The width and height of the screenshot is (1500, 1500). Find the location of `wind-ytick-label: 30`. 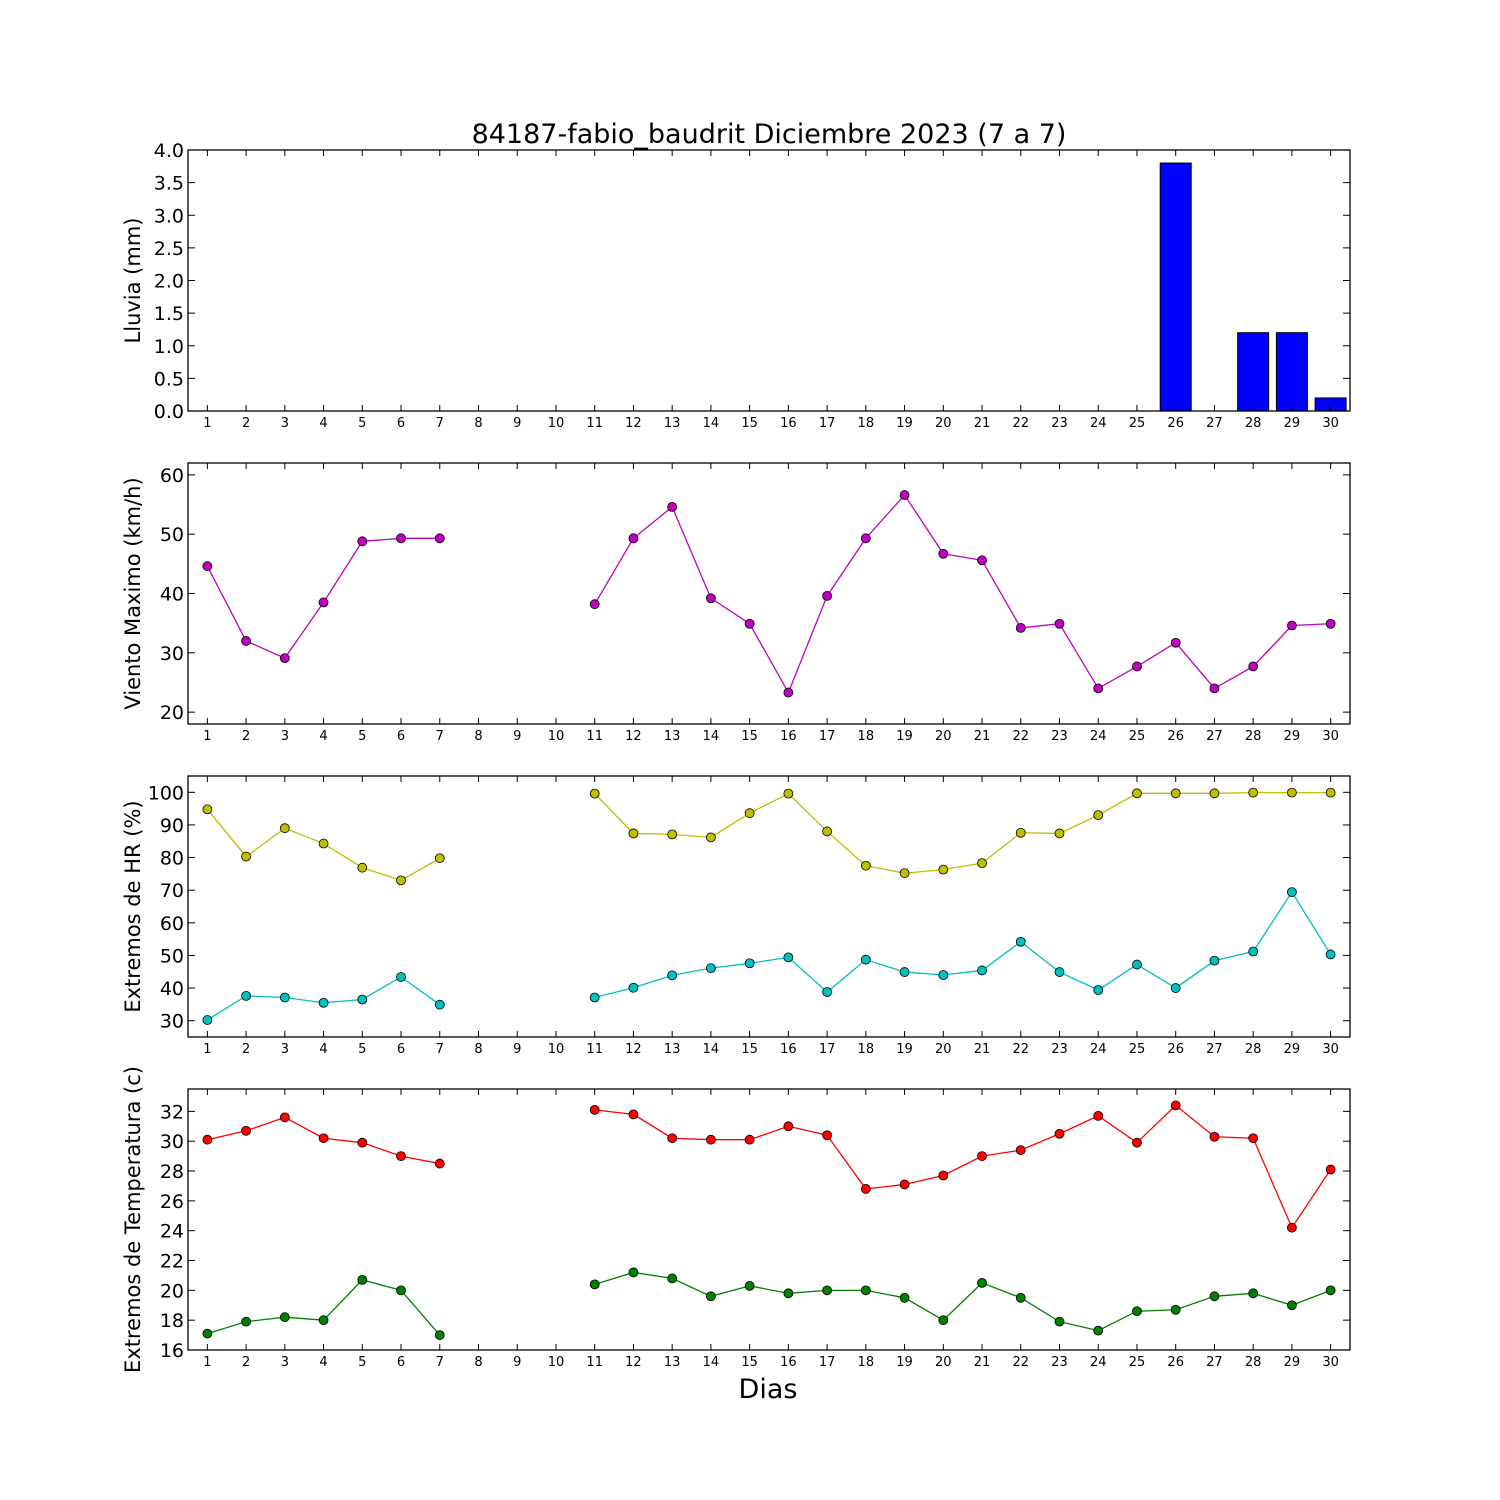

wind-ytick-label: 30 is located at coordinates (172, 654).